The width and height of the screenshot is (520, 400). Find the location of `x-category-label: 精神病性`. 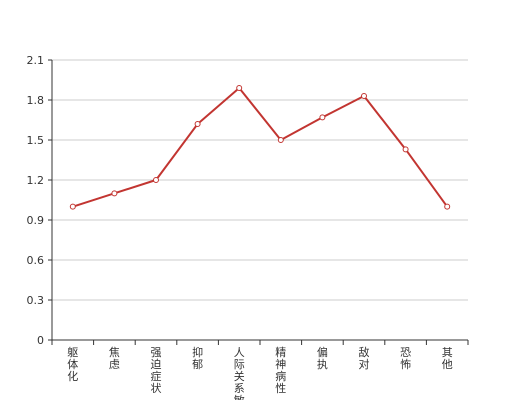

x-category-label: 精神病性 is located at coordinates (280, 370).